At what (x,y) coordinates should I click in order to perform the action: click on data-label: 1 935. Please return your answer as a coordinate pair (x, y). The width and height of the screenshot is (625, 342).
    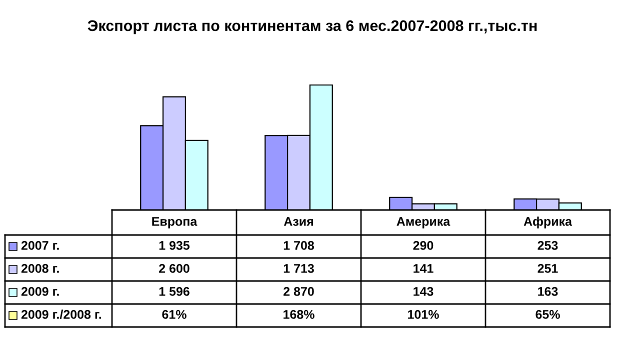
    Looking at the image, I should click on (174, 245).